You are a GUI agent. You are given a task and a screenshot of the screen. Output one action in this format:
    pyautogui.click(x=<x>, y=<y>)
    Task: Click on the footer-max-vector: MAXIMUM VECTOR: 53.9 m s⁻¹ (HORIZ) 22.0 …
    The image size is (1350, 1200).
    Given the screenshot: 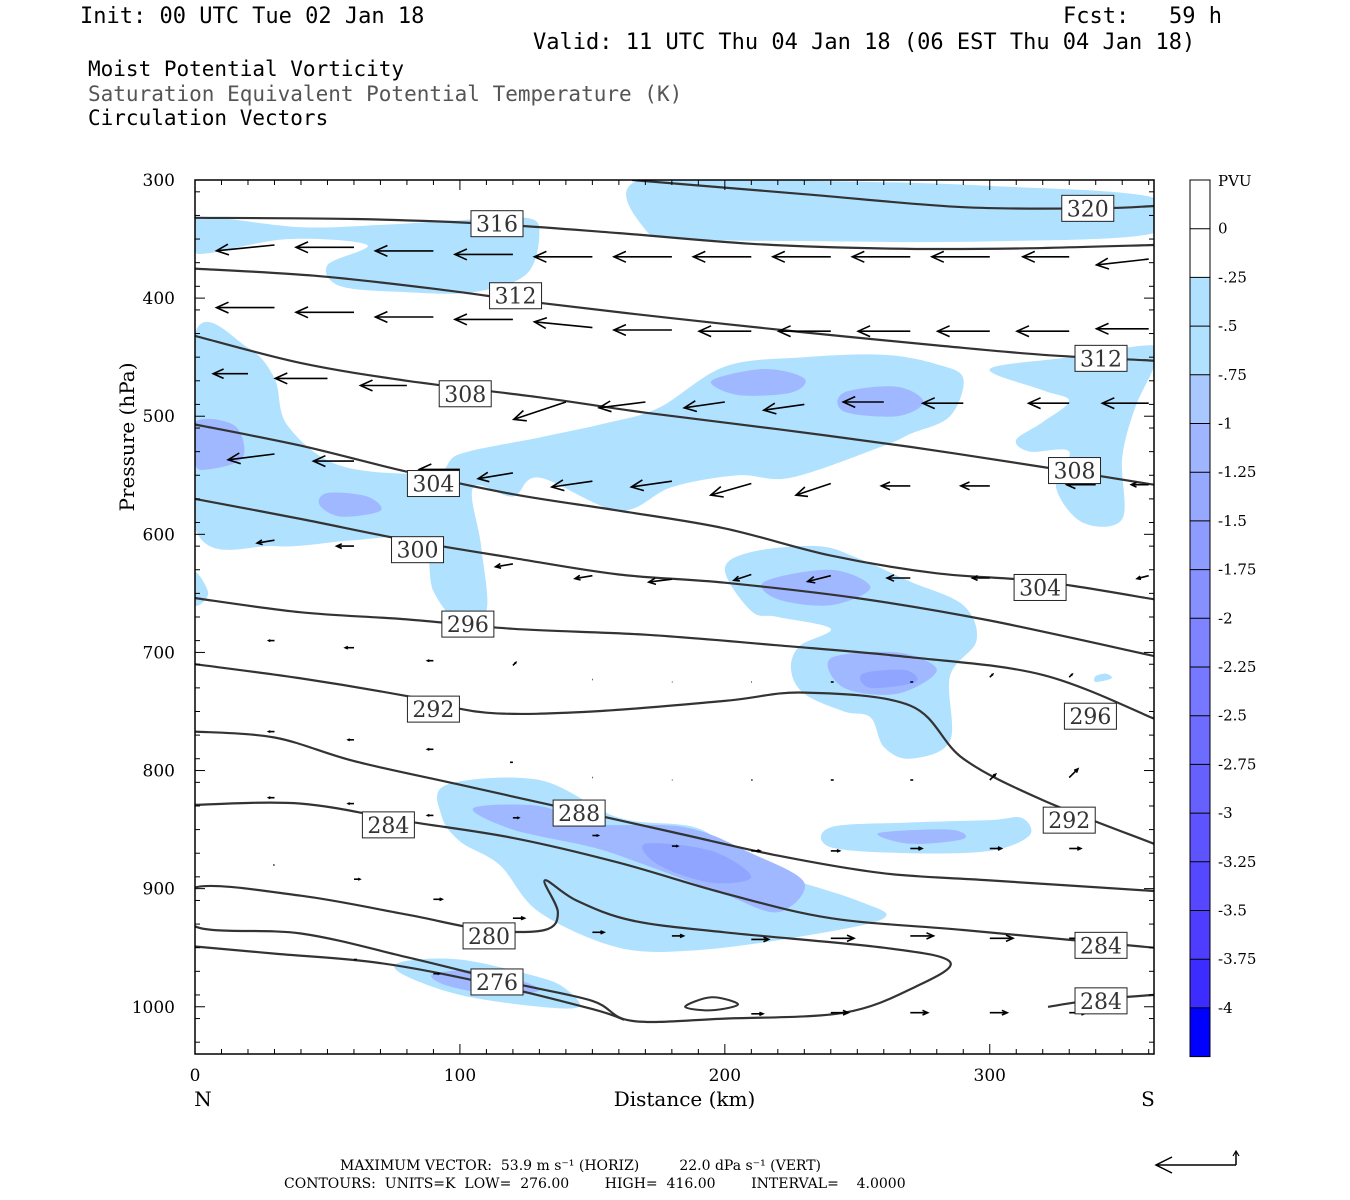 What is the action you would take?
    pyautogui.click(x=581, y=1166)
    